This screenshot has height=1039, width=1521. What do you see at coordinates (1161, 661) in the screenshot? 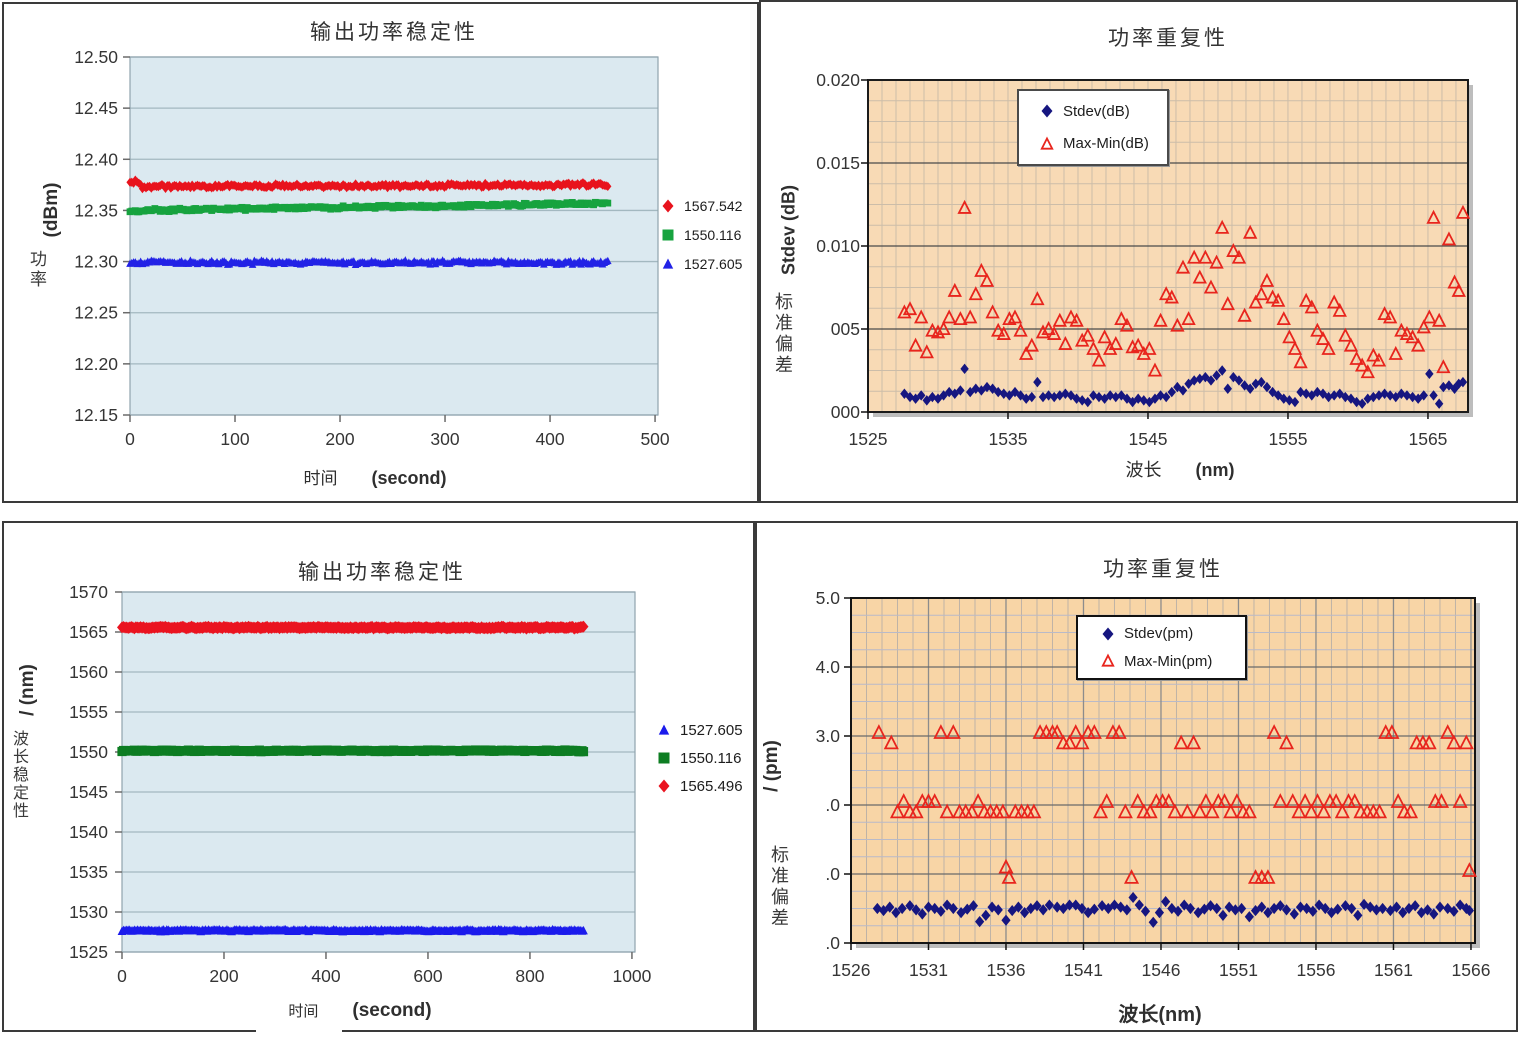
I see `br-legend-item-maxmin: Max-Min(pm)` at bounding box center [1161, 661].